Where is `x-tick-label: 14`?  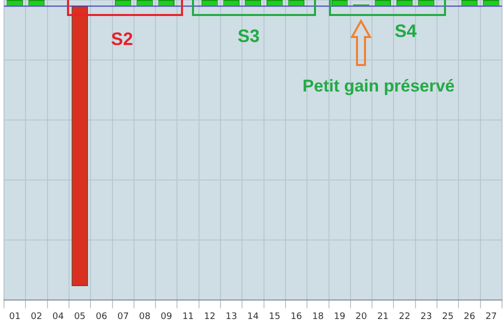 x-tick-label: 14 is located at coordinates (253, 317).